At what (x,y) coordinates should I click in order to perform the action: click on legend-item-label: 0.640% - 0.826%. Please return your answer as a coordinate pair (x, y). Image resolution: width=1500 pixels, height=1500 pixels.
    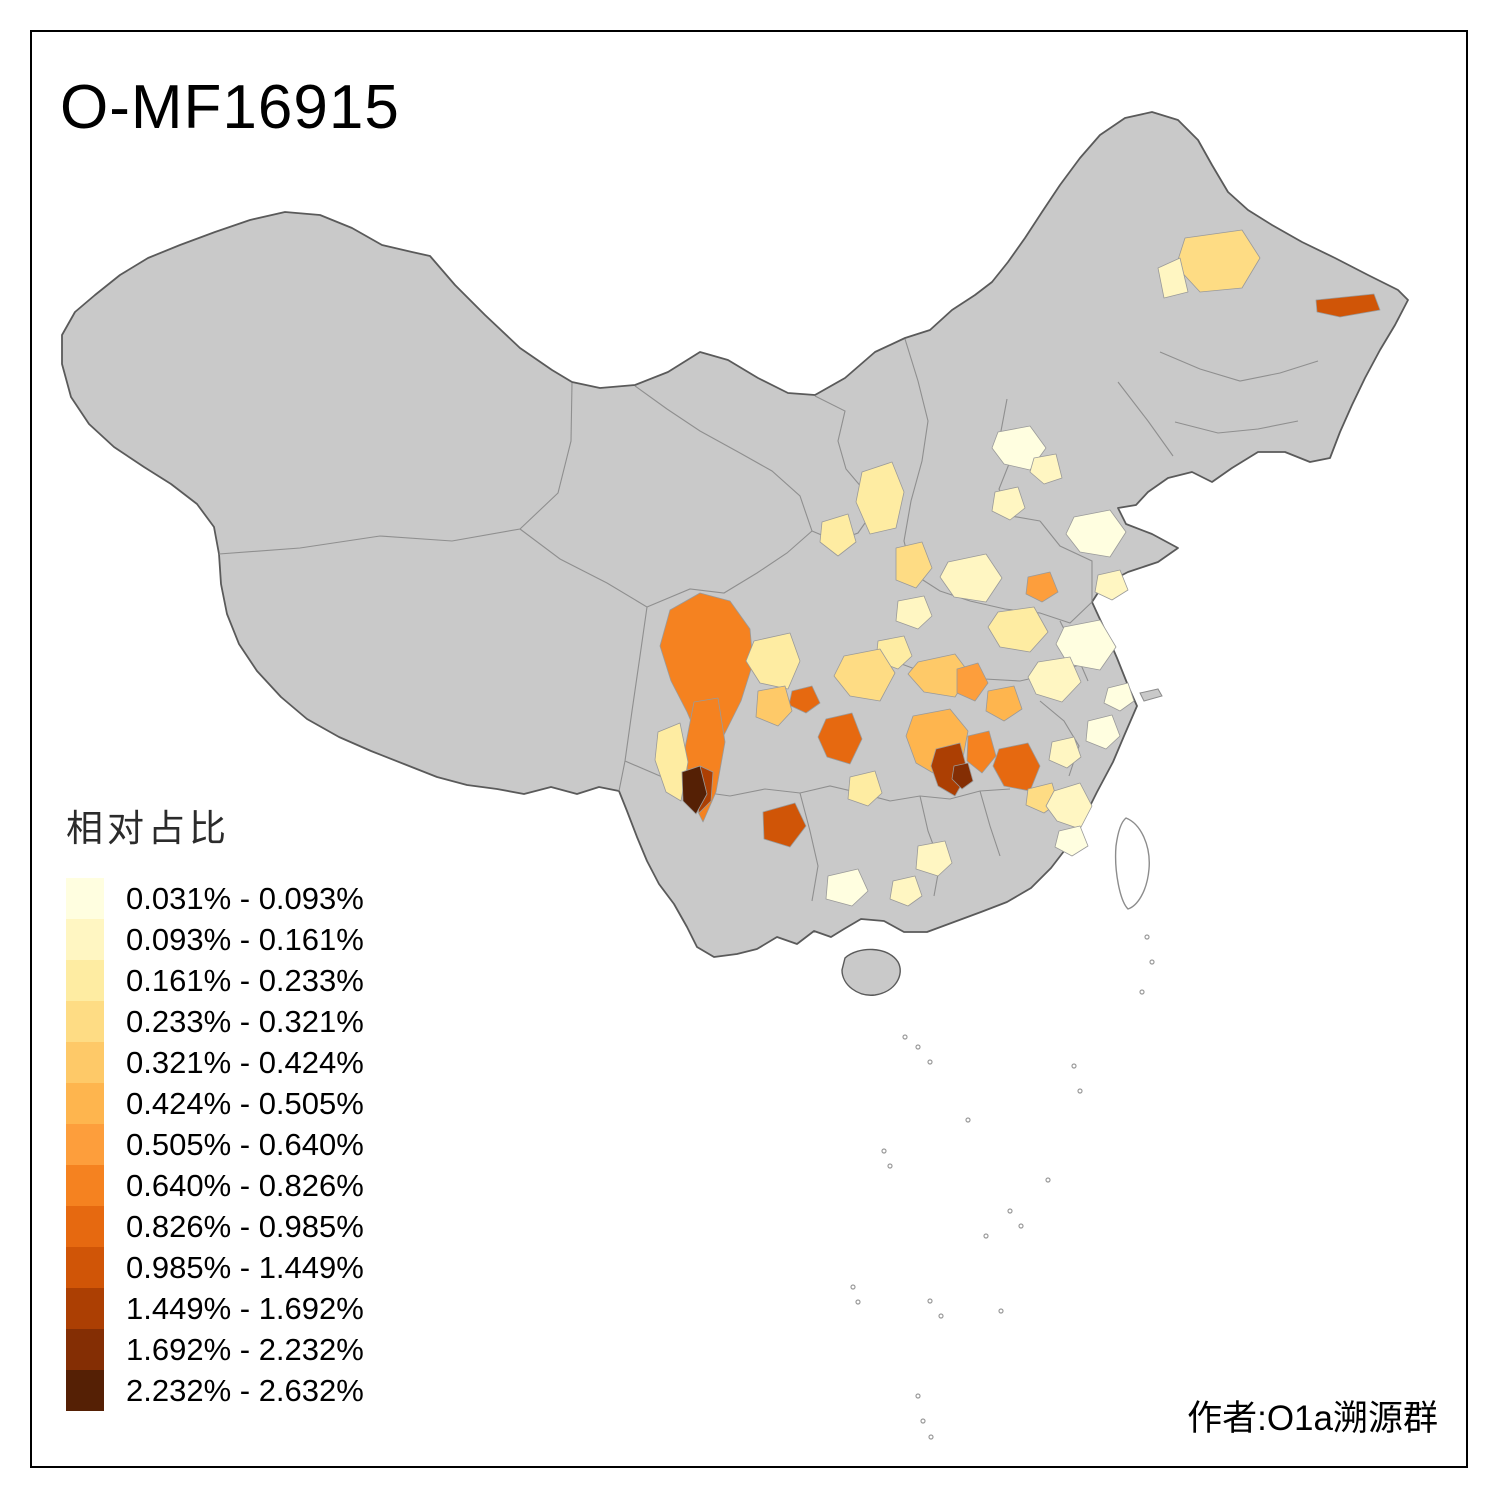
    Looking at the image, I should click on (245, 1185).